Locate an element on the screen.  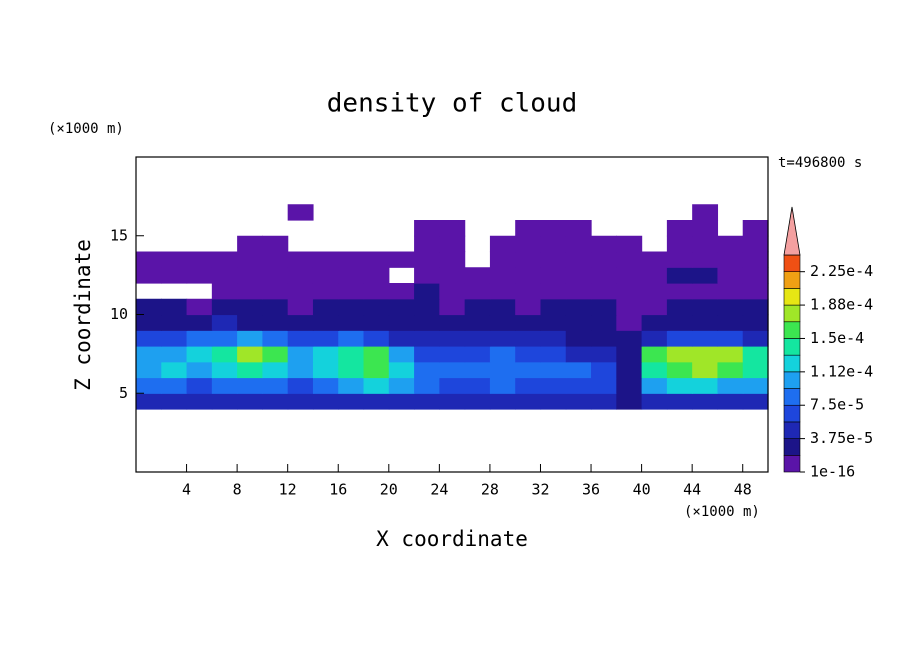
colorbar-tick-label: 1.12e-4 is located at coordinates (841, 371).